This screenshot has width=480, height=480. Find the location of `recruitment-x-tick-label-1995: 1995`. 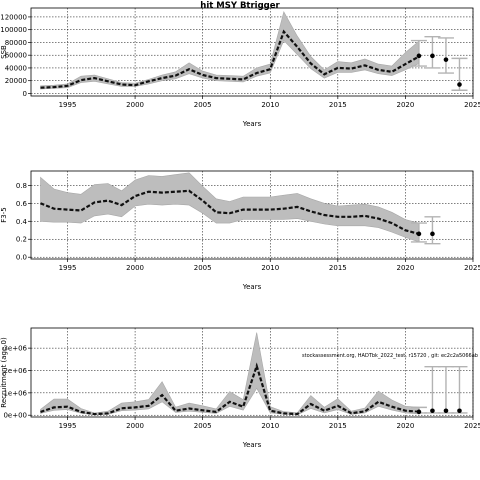

recruitment-x-tick-label-1995: 1995 is located at coordinates (68, 426).